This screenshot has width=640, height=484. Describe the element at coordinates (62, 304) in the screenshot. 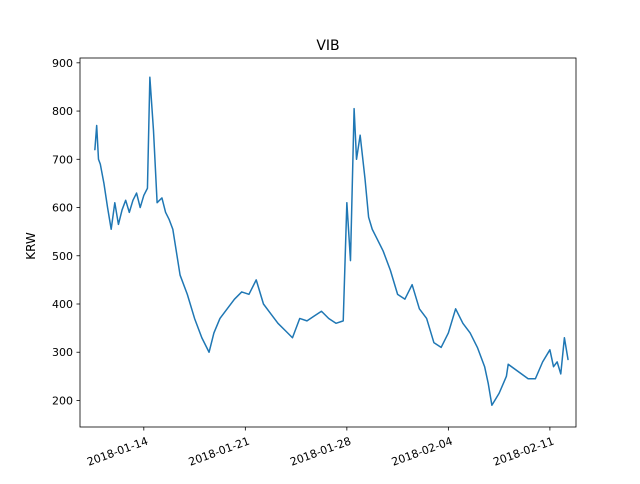

I see `y-tick-label: 400` at that location.